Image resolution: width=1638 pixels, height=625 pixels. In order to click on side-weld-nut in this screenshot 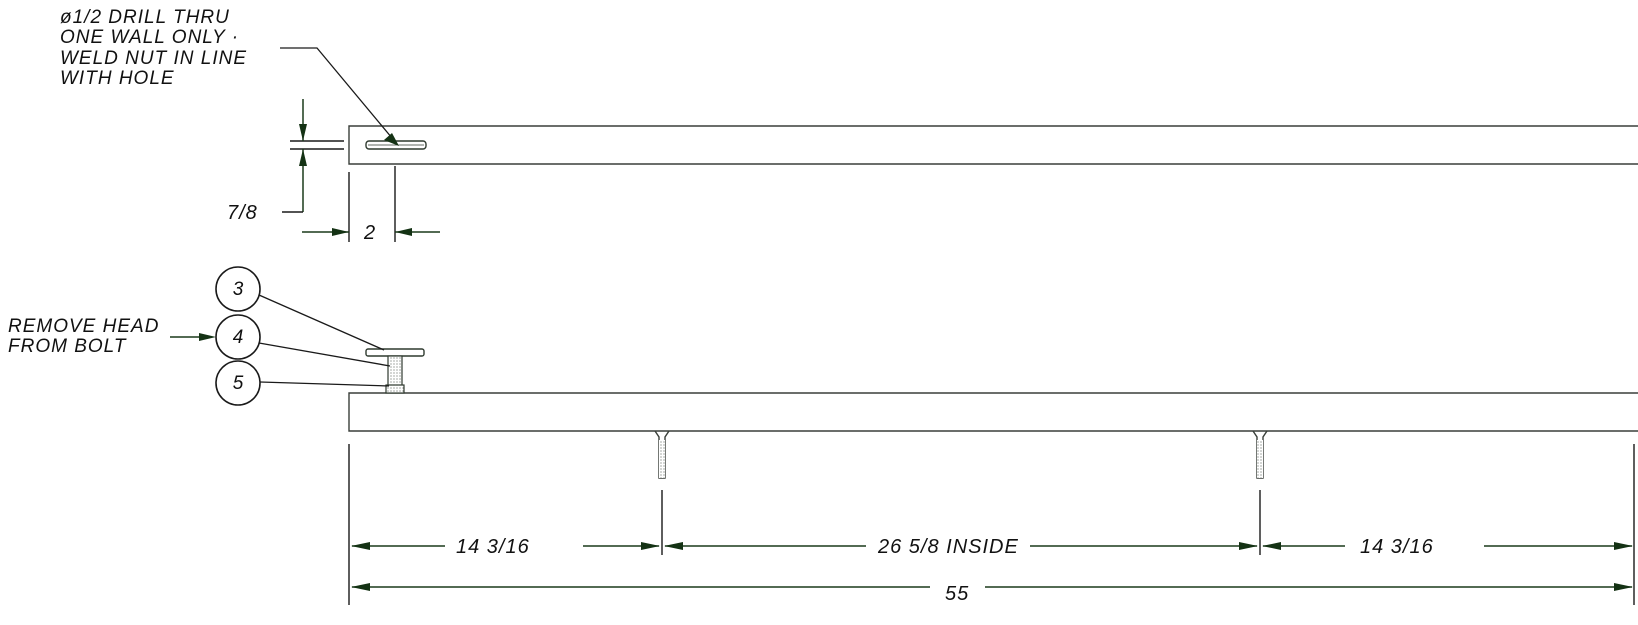, I will do `click(395, 352)`.